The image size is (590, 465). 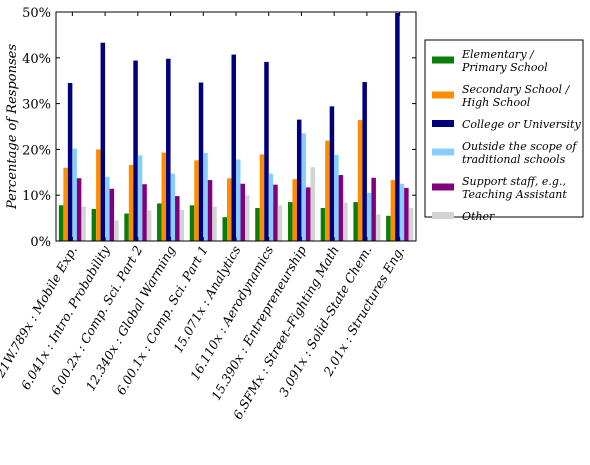 I want to click on legend-label: College or University, so click(x=521, y=124).